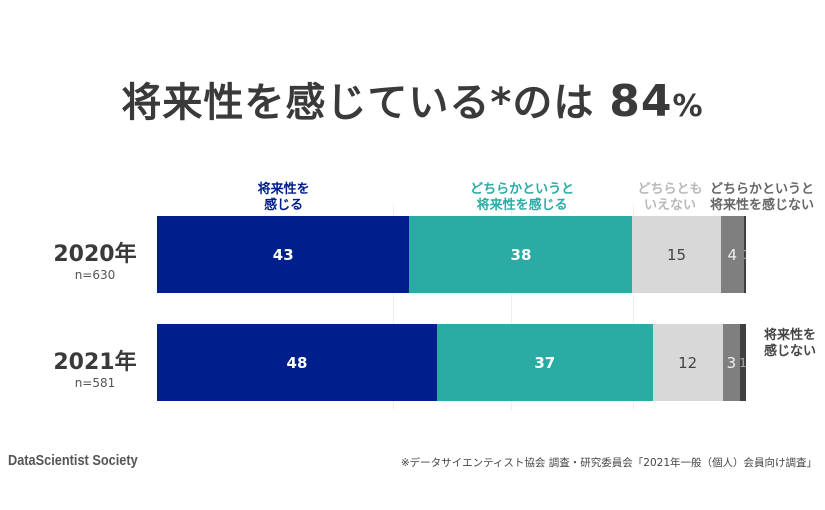 This screenshot has height=510, width=825. What do you see at coordinates (641, 101) in the screenshot?
I see `headline-number: 84` at bounding box center [641, 101].